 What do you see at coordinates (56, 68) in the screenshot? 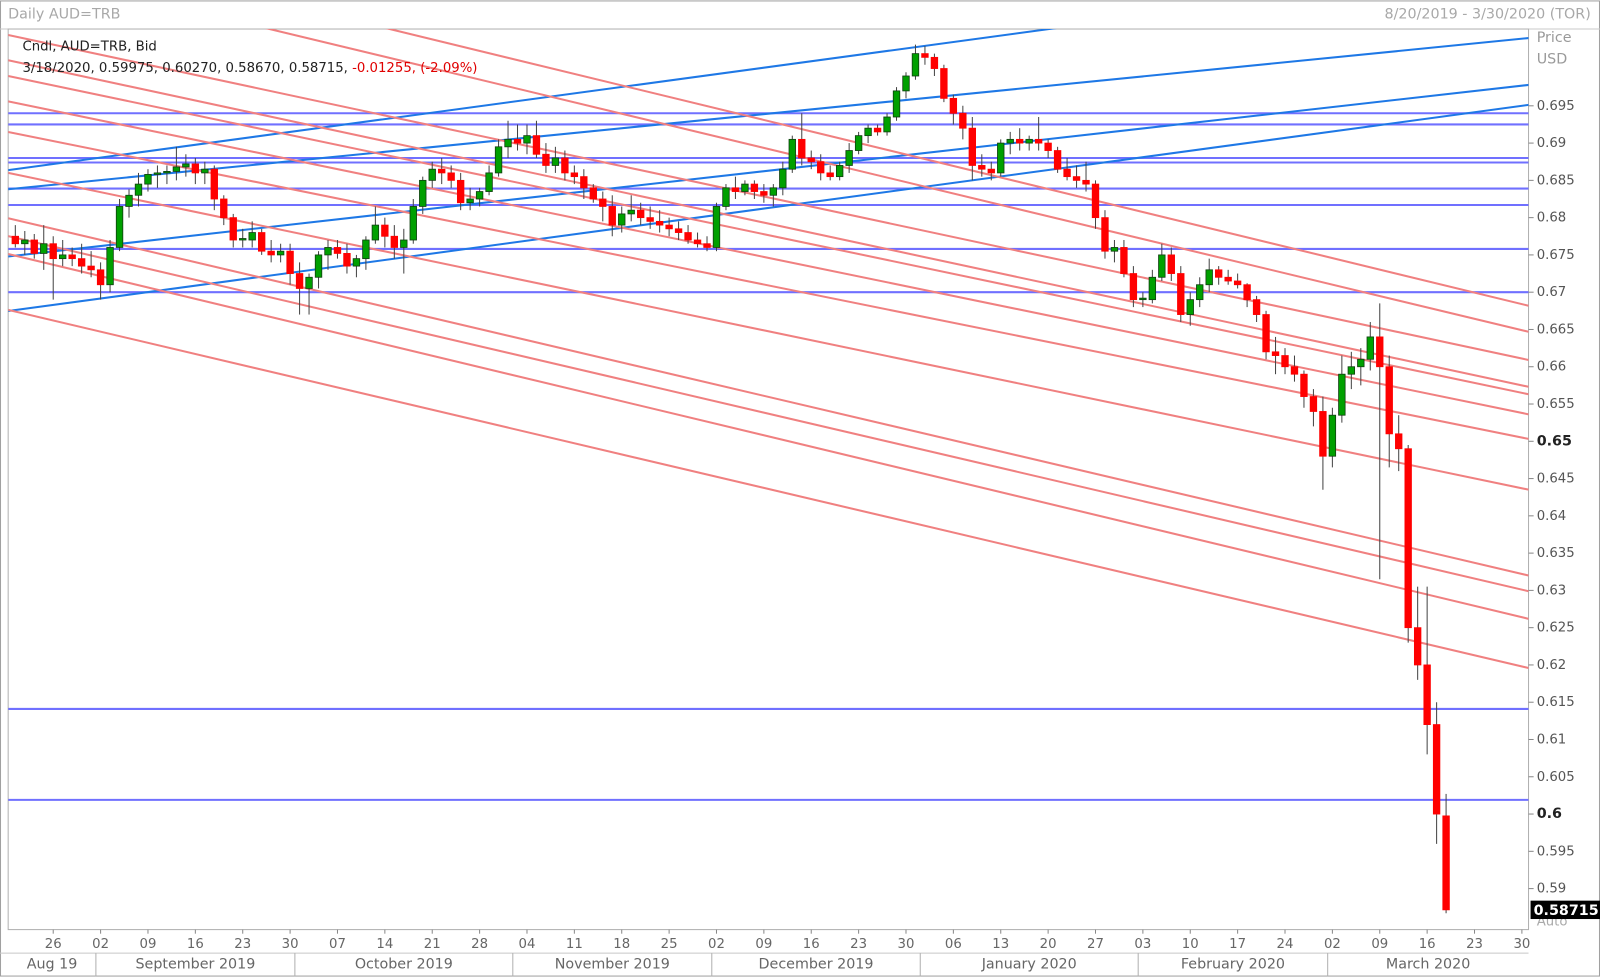
I see `quote-date: 3/18/2020` at bounding box center [56, 68].